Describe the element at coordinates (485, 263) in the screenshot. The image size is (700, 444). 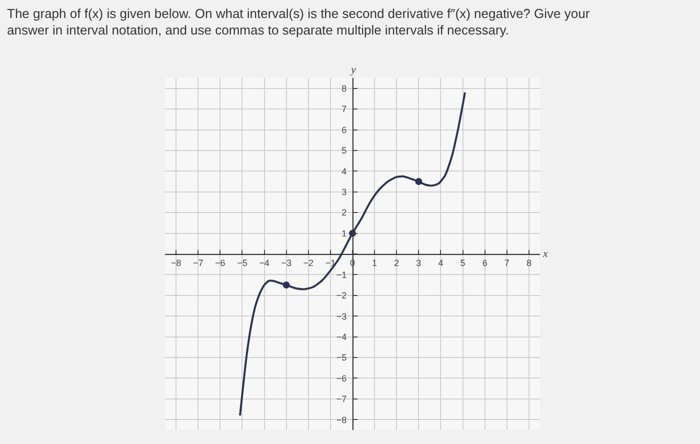
I see `x-tick-label: 6` at that location.